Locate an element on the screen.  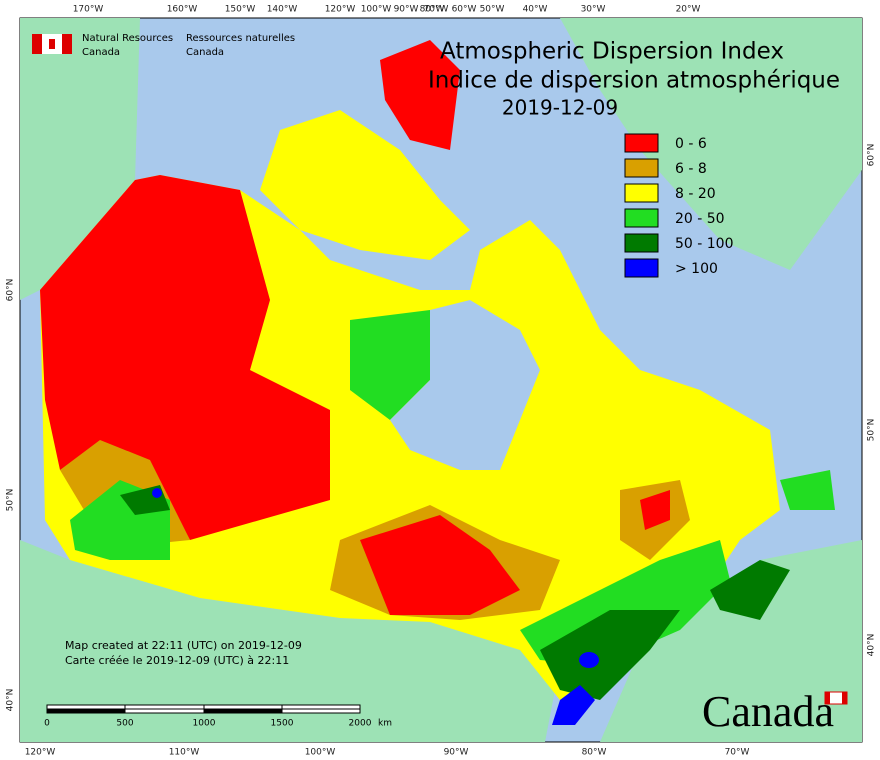
zone-blue-on2 is located at coordinates (589, 660).